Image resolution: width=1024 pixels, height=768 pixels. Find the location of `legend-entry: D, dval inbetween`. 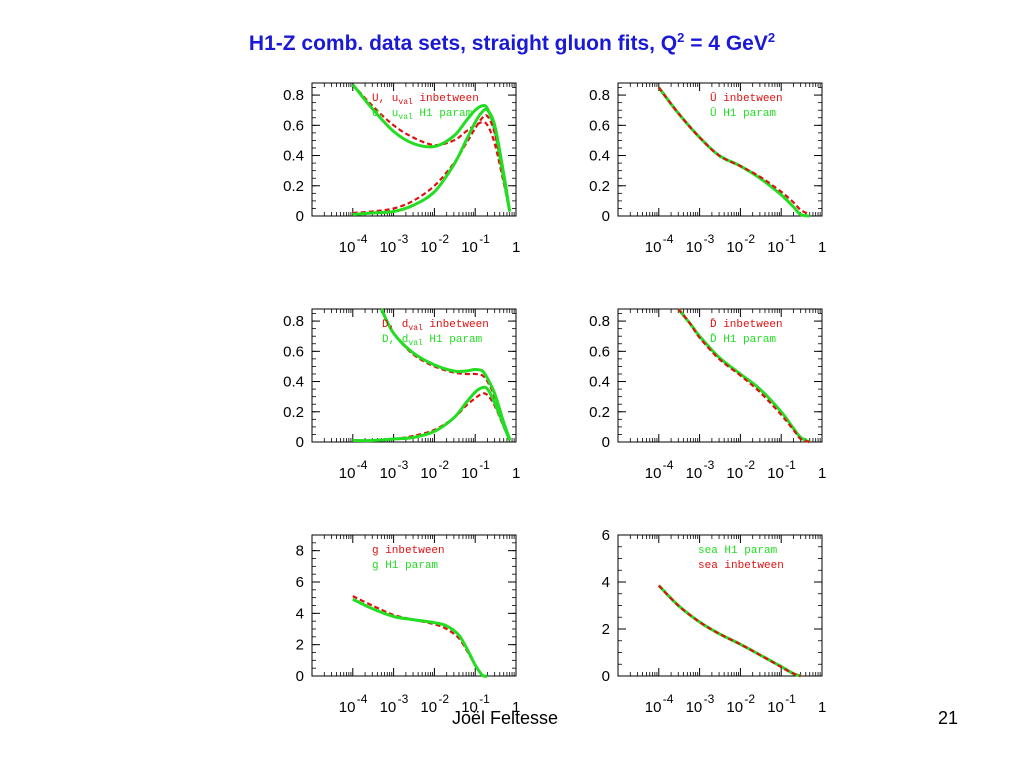

legend-entry: D, dval inbetween is located at coordinates (435, 326).